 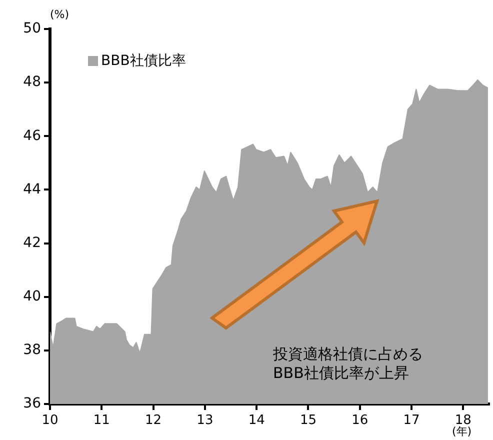 What do you see at coordinates (60, 14) in the screenshot?
I see `y-axis-title: (%)` at bounding box center [60, 14].